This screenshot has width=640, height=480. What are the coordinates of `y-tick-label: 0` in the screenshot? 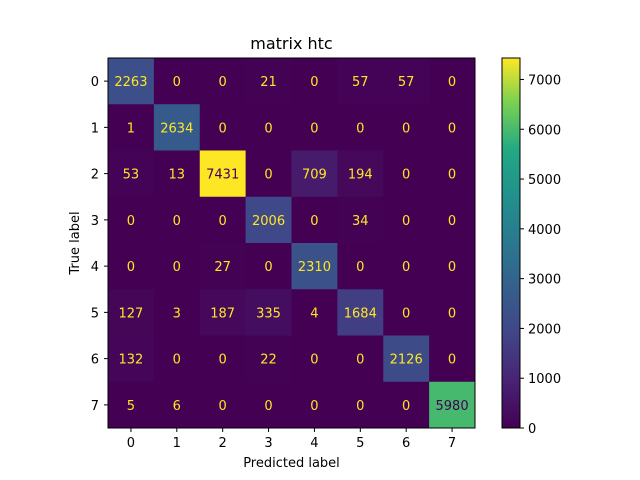 It's located at (95, 82).